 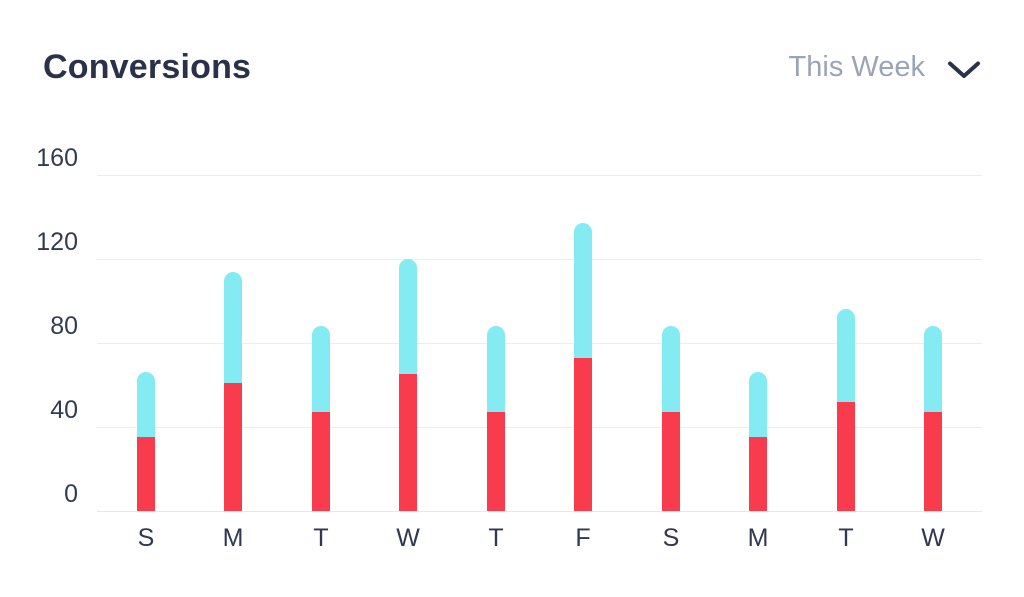 I want to click on y-axis-label-40: 40, so click(x=64, y=410).